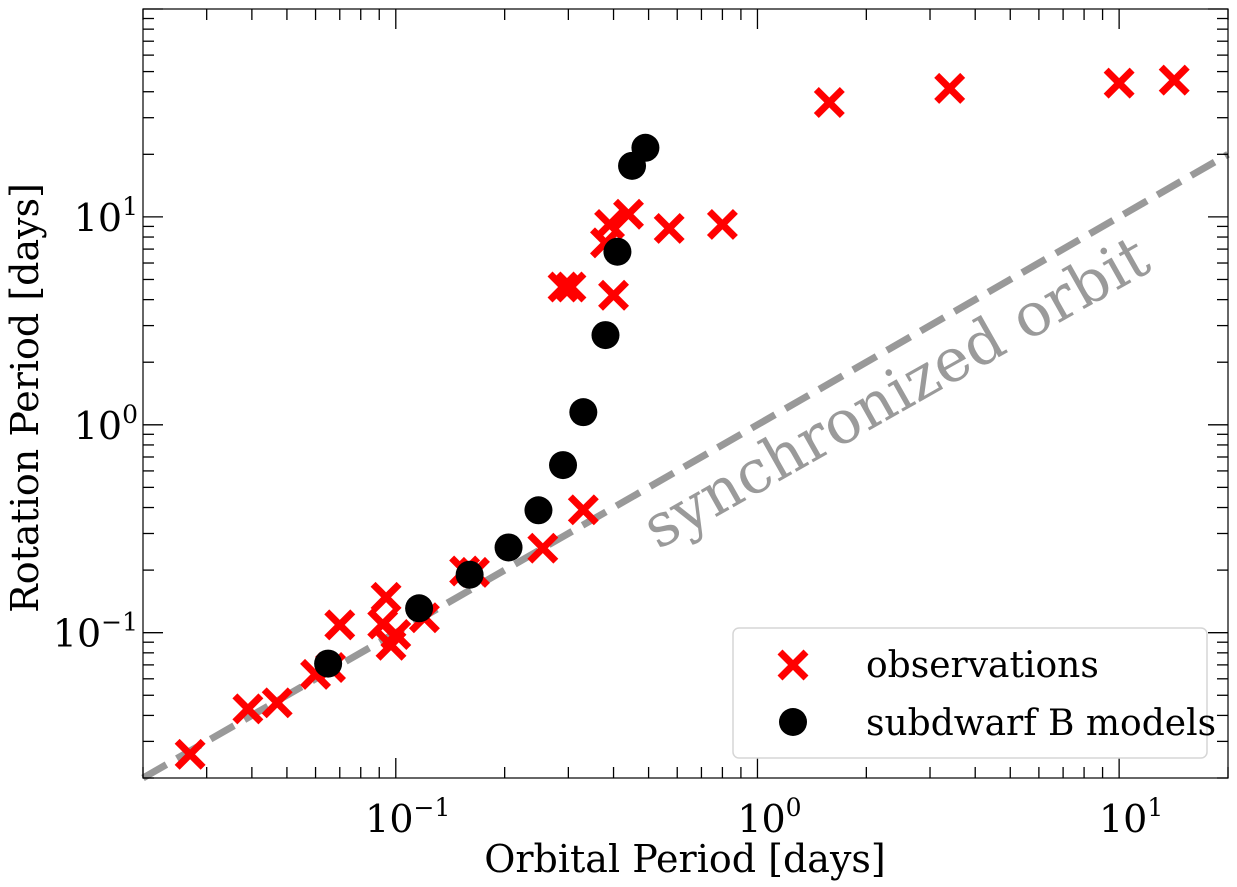 The width and height of the screenshot is (1237, 887). I want to click on y-tick-label: 10⁻¹, so click(95, 632).